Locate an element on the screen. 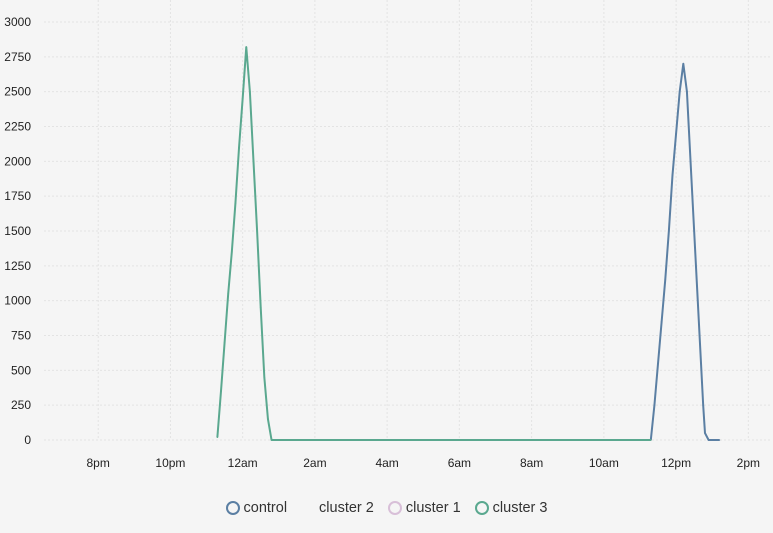 Image resolution: width=773 pixels, height=533 pixels. series-line-control is located at coordinates (684, 251).